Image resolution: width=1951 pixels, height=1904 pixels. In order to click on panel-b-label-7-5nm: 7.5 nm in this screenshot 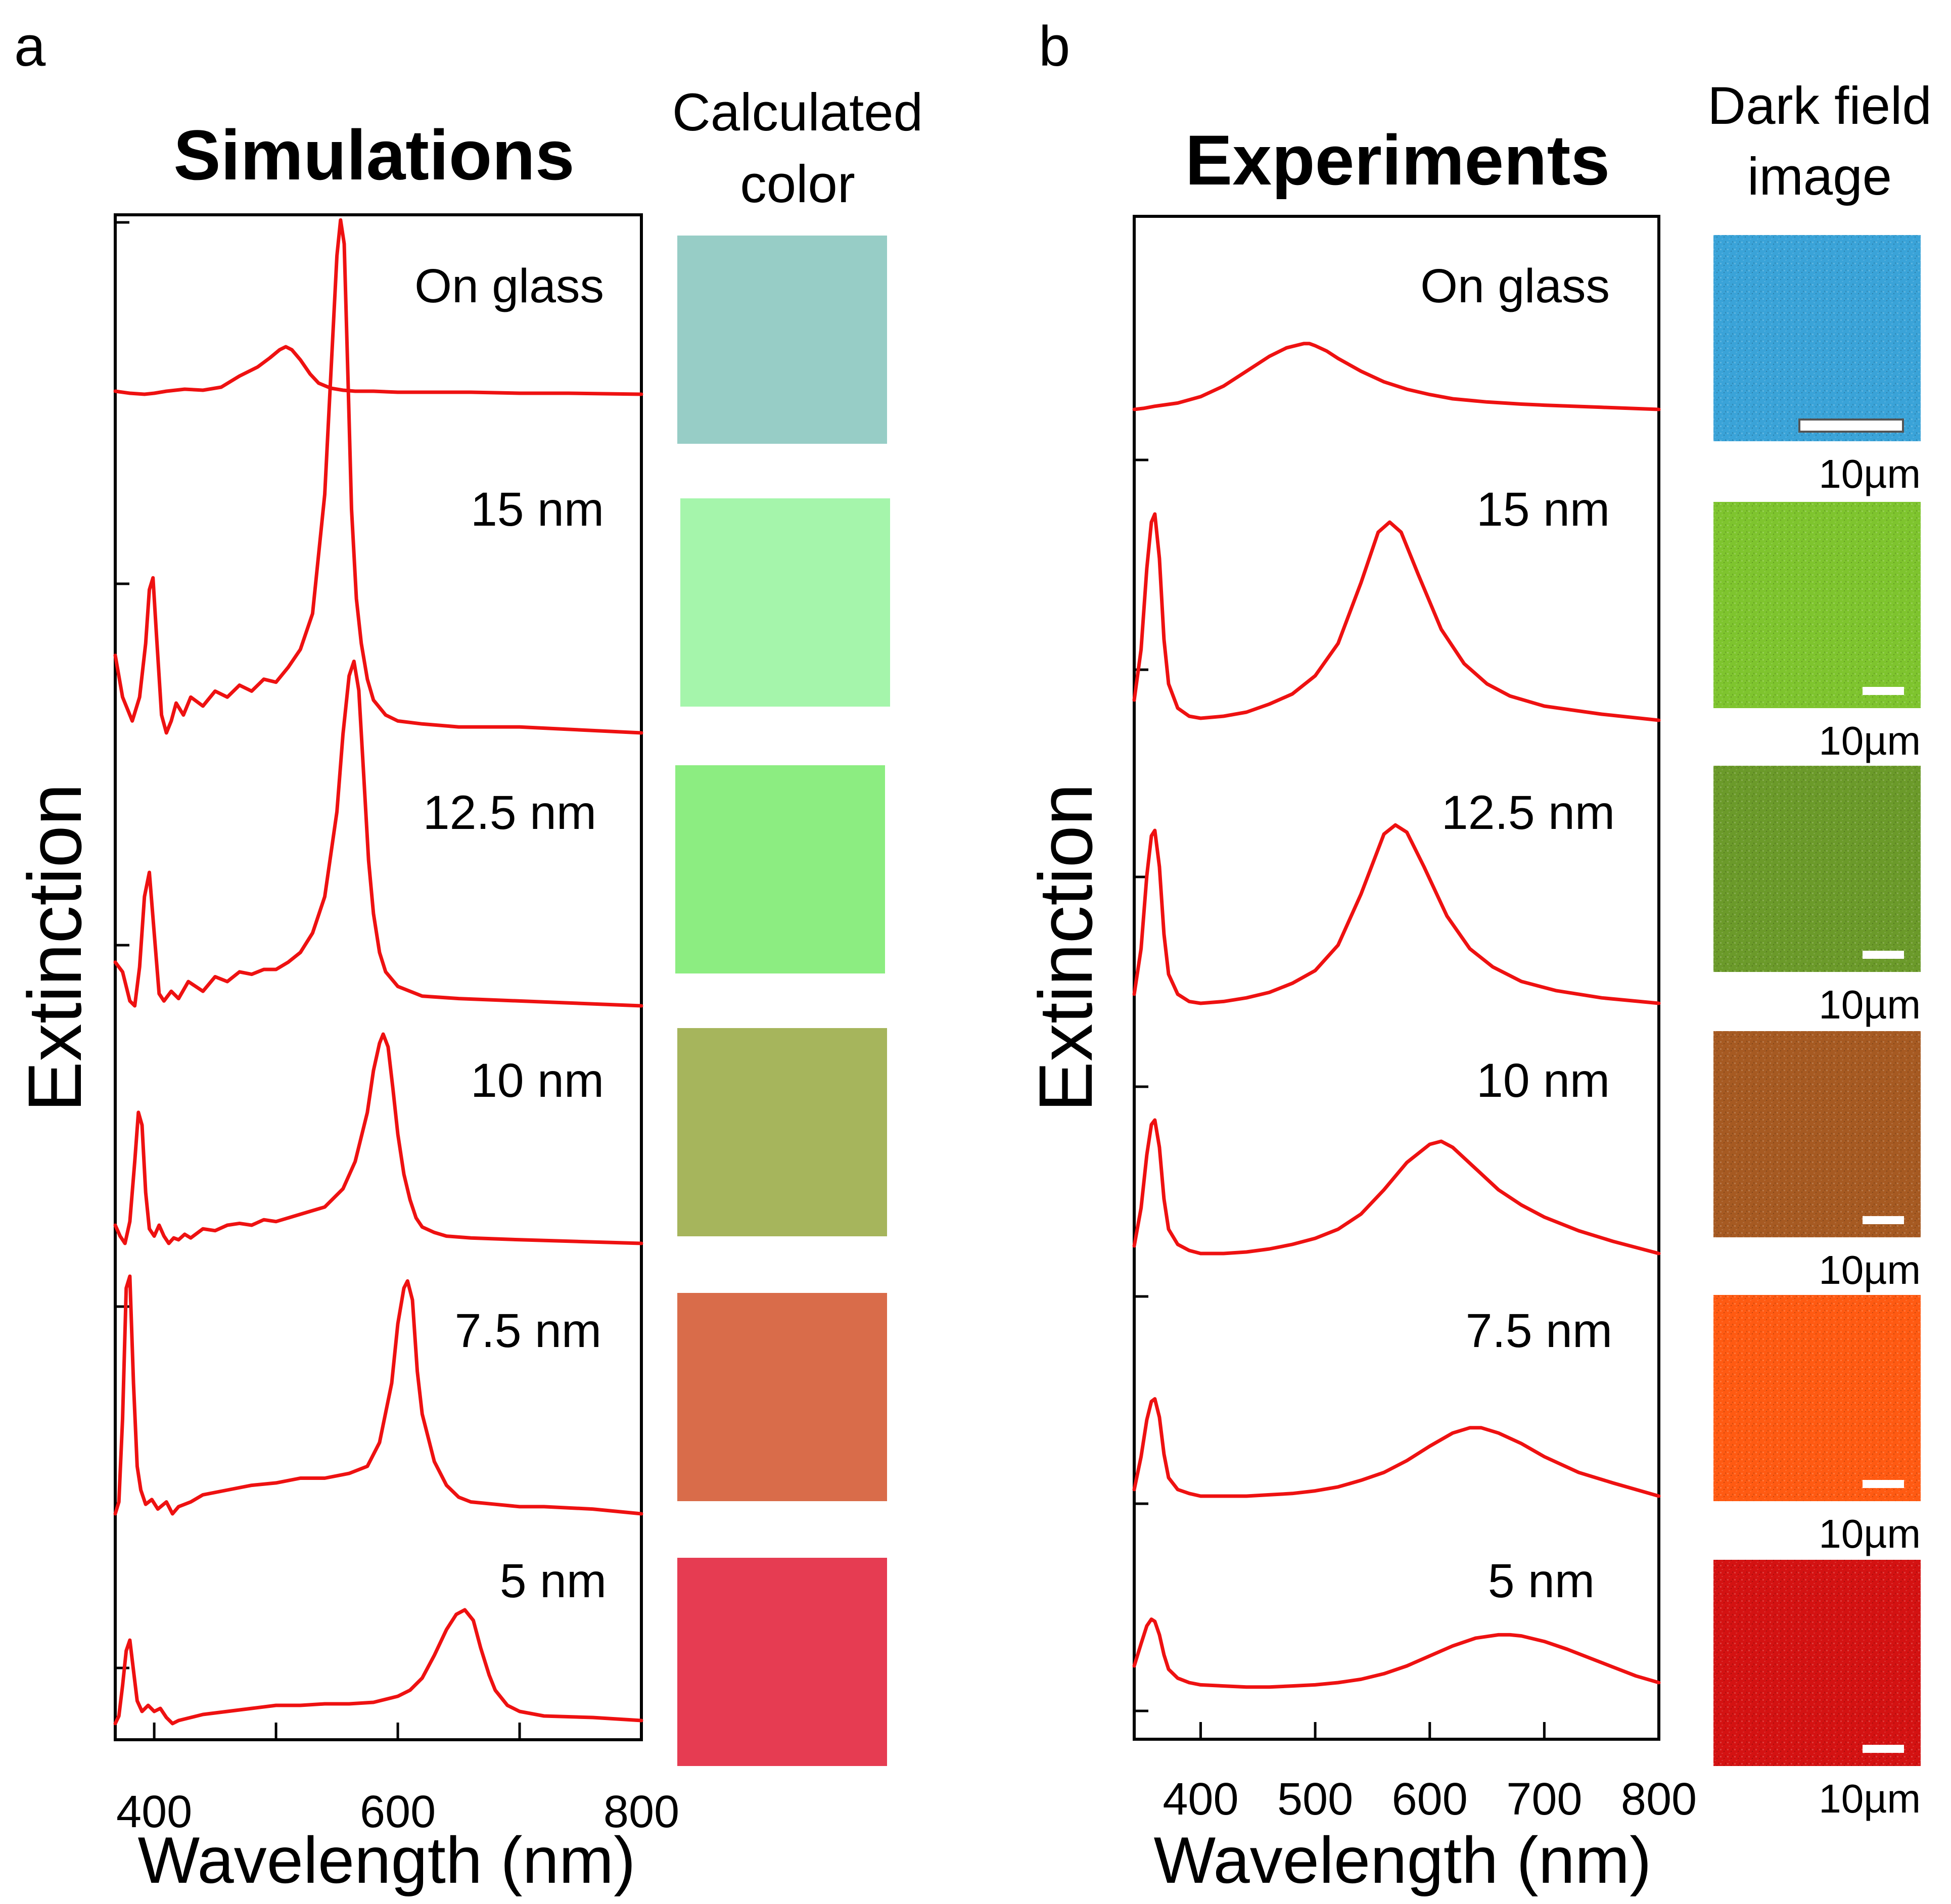, I will do `click(1539, 1331)`.